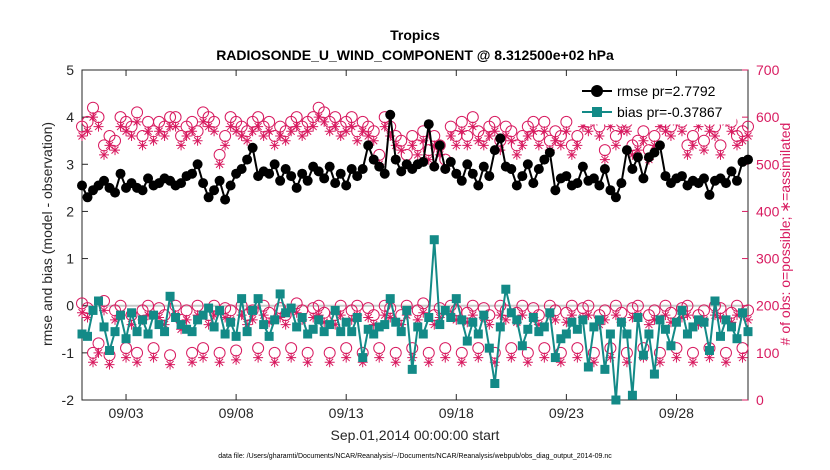  I want to click on y-right-tick-label: 100, so click(768, 353).